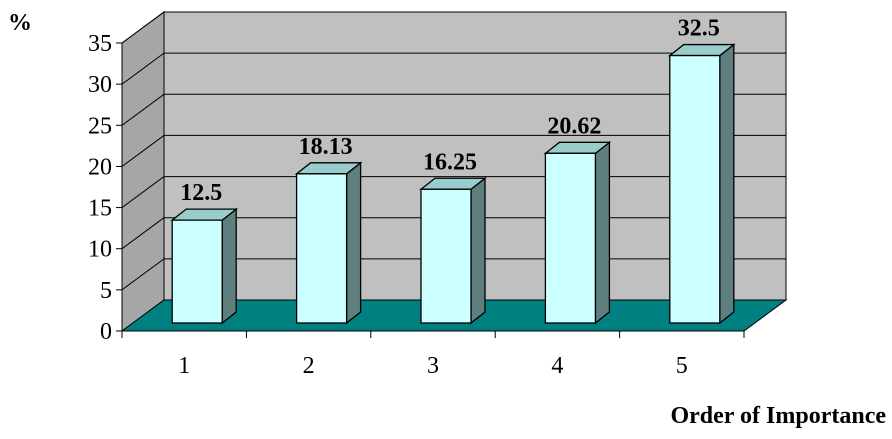 Image resolution: width=892 pixels, height=439 pixels. What do you see at coordinates (778, 416) in the screenshot?
I see `x-axis-label: Order of Importance` at bounding box center [778, 416].